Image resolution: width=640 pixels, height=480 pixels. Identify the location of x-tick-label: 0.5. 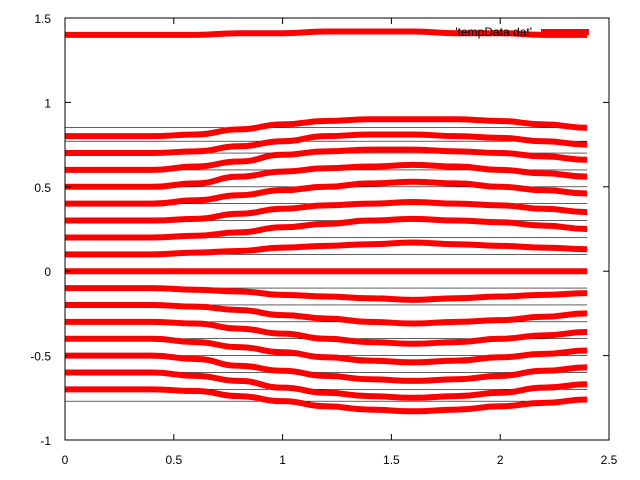
(173, 460).